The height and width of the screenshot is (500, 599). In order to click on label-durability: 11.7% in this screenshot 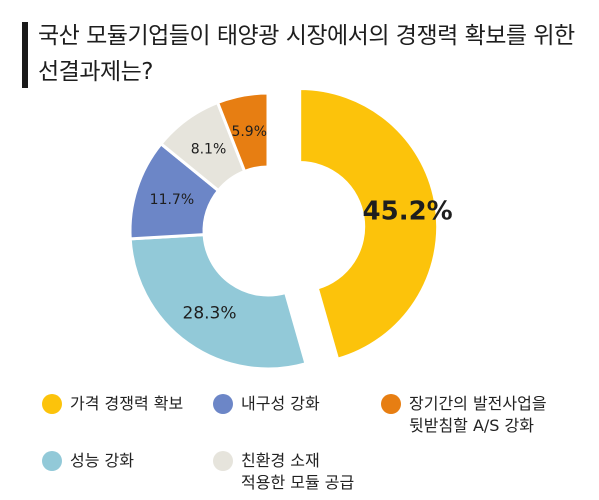, I will do `click(172, 200)`.